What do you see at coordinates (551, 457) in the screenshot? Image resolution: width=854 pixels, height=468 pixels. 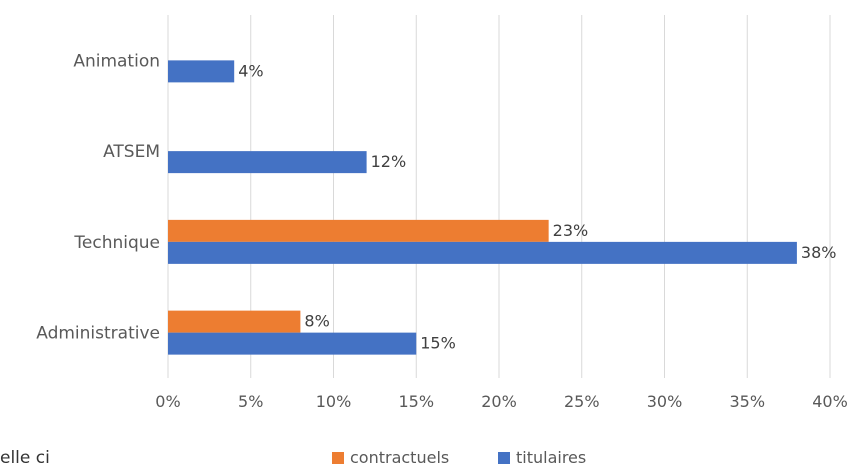 I see `legend-label-titulaires: titulaires` at bounding box center [551, 457].